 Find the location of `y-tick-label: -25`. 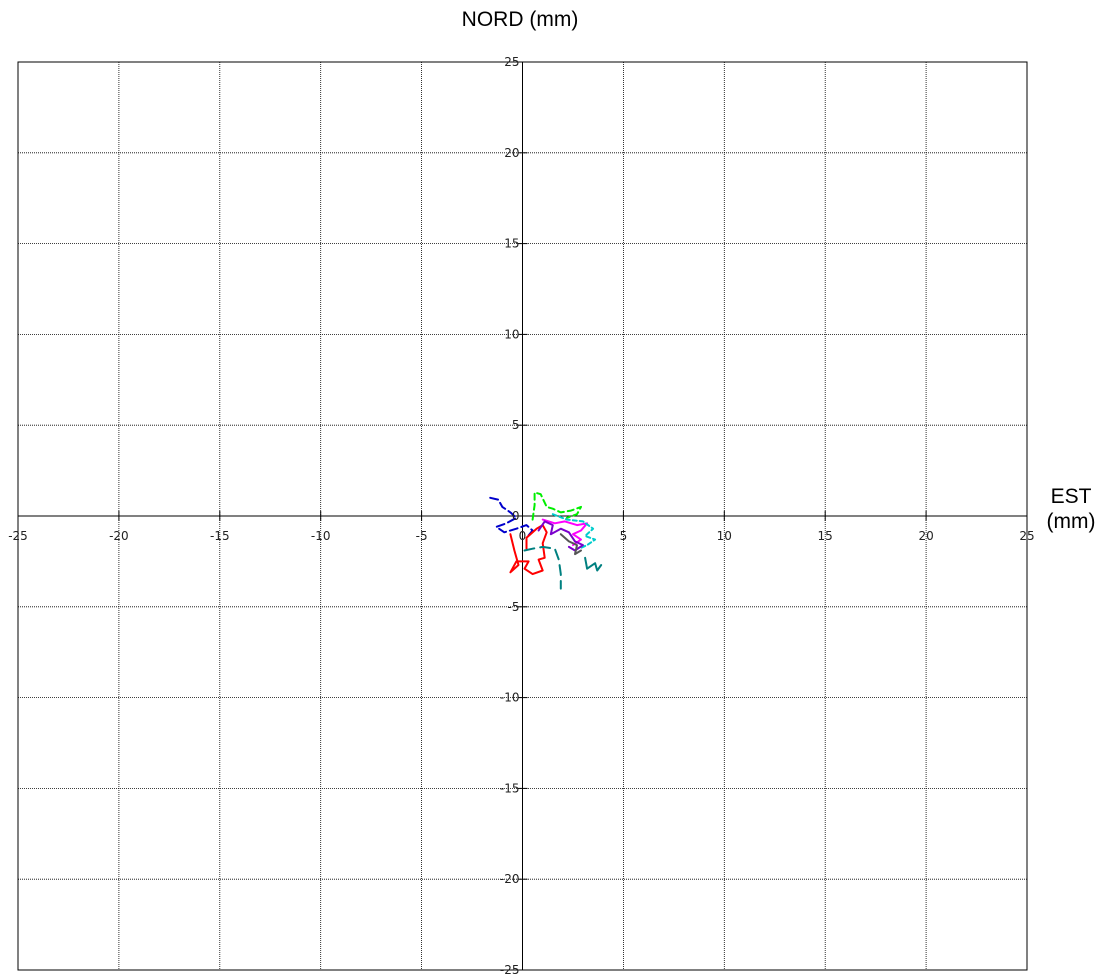

y-tick-label: -25 is located at coordinates (510, 968).